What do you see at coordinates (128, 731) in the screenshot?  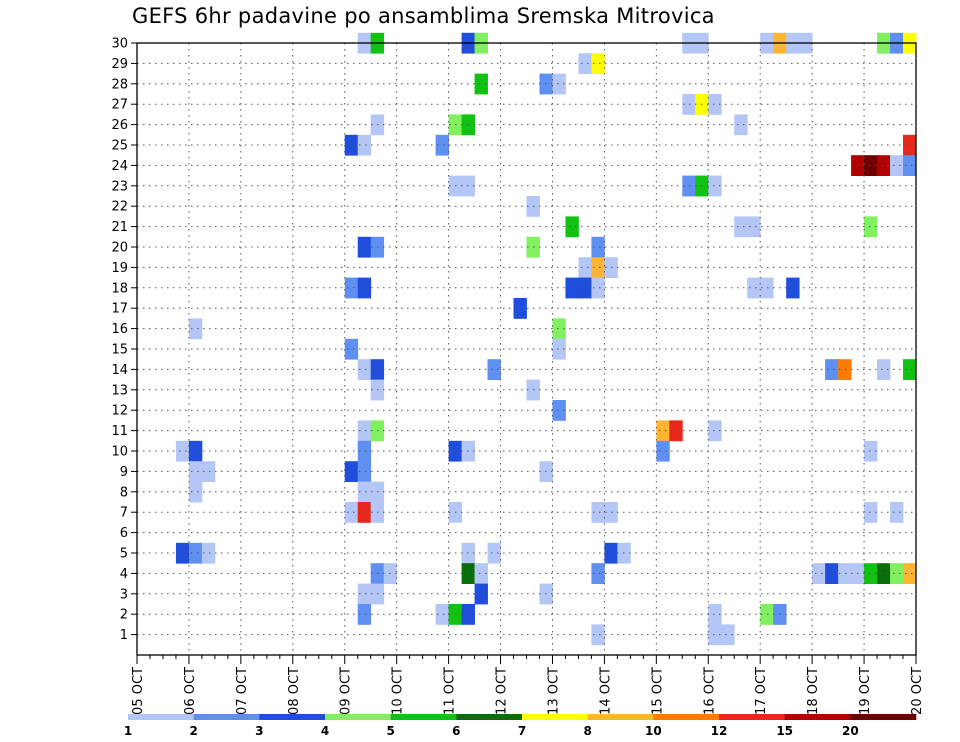 I see `colorbar-label: 1` at bounding box center [128, 731].